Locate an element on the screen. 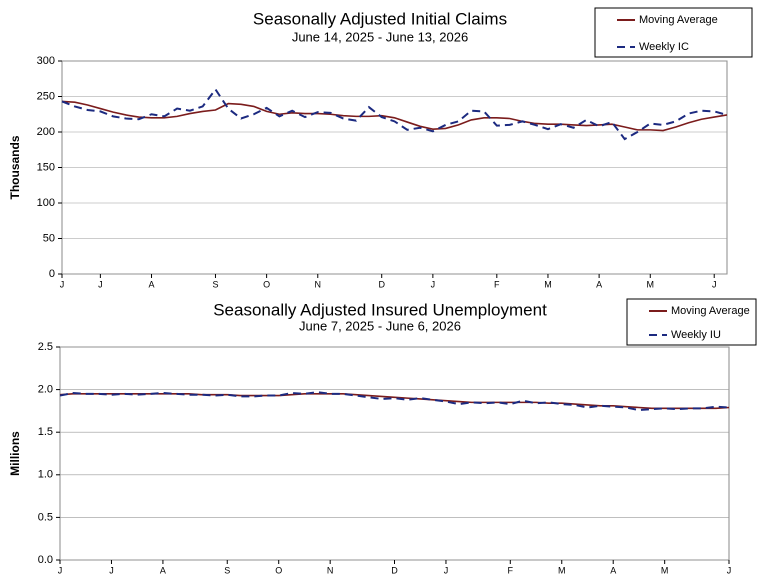  y-tick-label: 0.5 is located at coordinates (45, 517).